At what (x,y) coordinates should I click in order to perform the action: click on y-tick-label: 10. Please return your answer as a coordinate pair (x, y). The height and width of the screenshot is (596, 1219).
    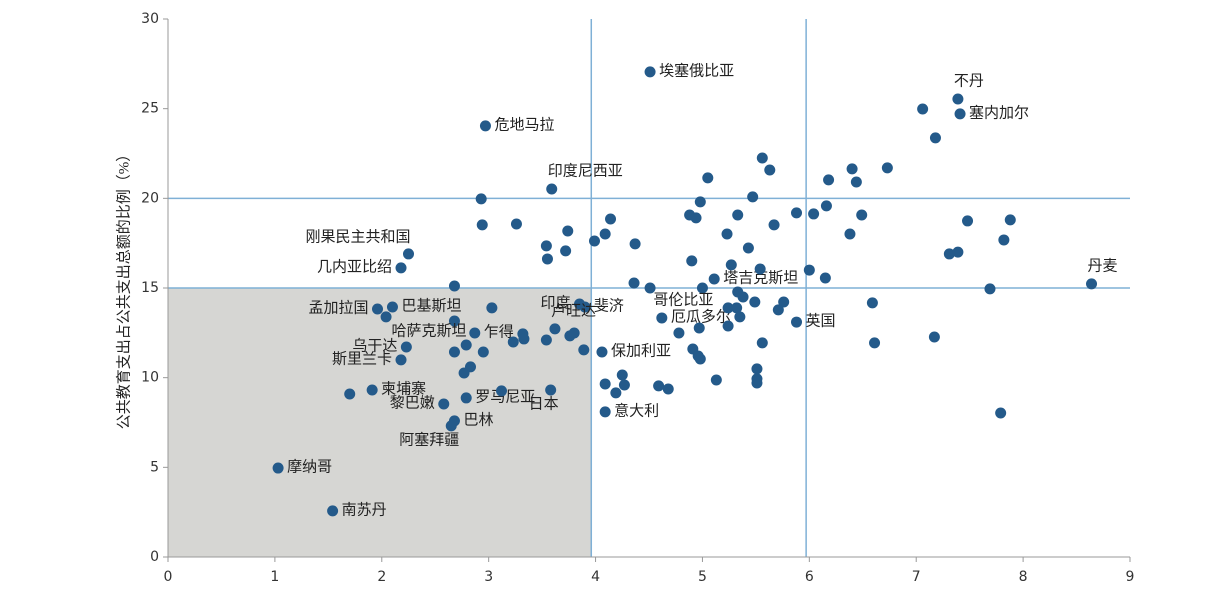
    Looking at the image, I should click on (150, 378).